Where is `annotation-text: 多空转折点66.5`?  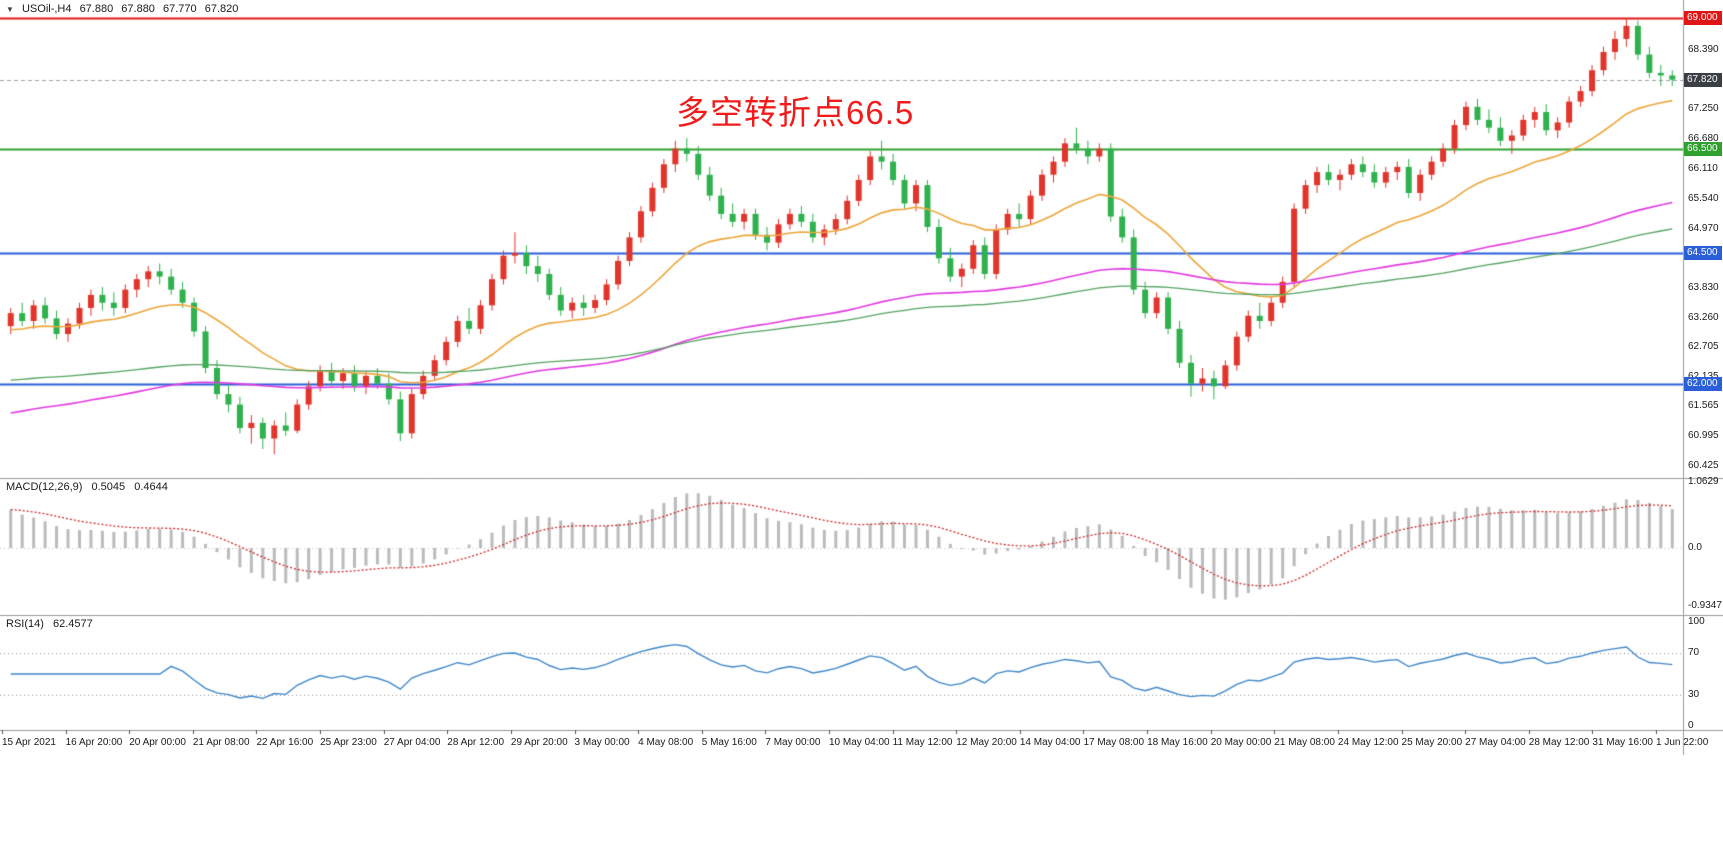
annotation-text: 多空转折点66.5 is located at coordinates (795, 112).